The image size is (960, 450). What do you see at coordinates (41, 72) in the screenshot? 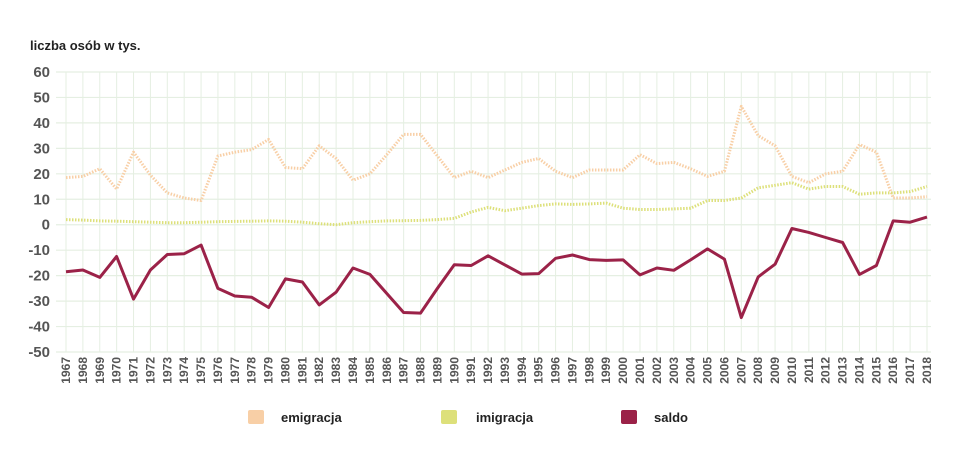
I see `y-tick-label: 60` at bounding box center [41, 72].